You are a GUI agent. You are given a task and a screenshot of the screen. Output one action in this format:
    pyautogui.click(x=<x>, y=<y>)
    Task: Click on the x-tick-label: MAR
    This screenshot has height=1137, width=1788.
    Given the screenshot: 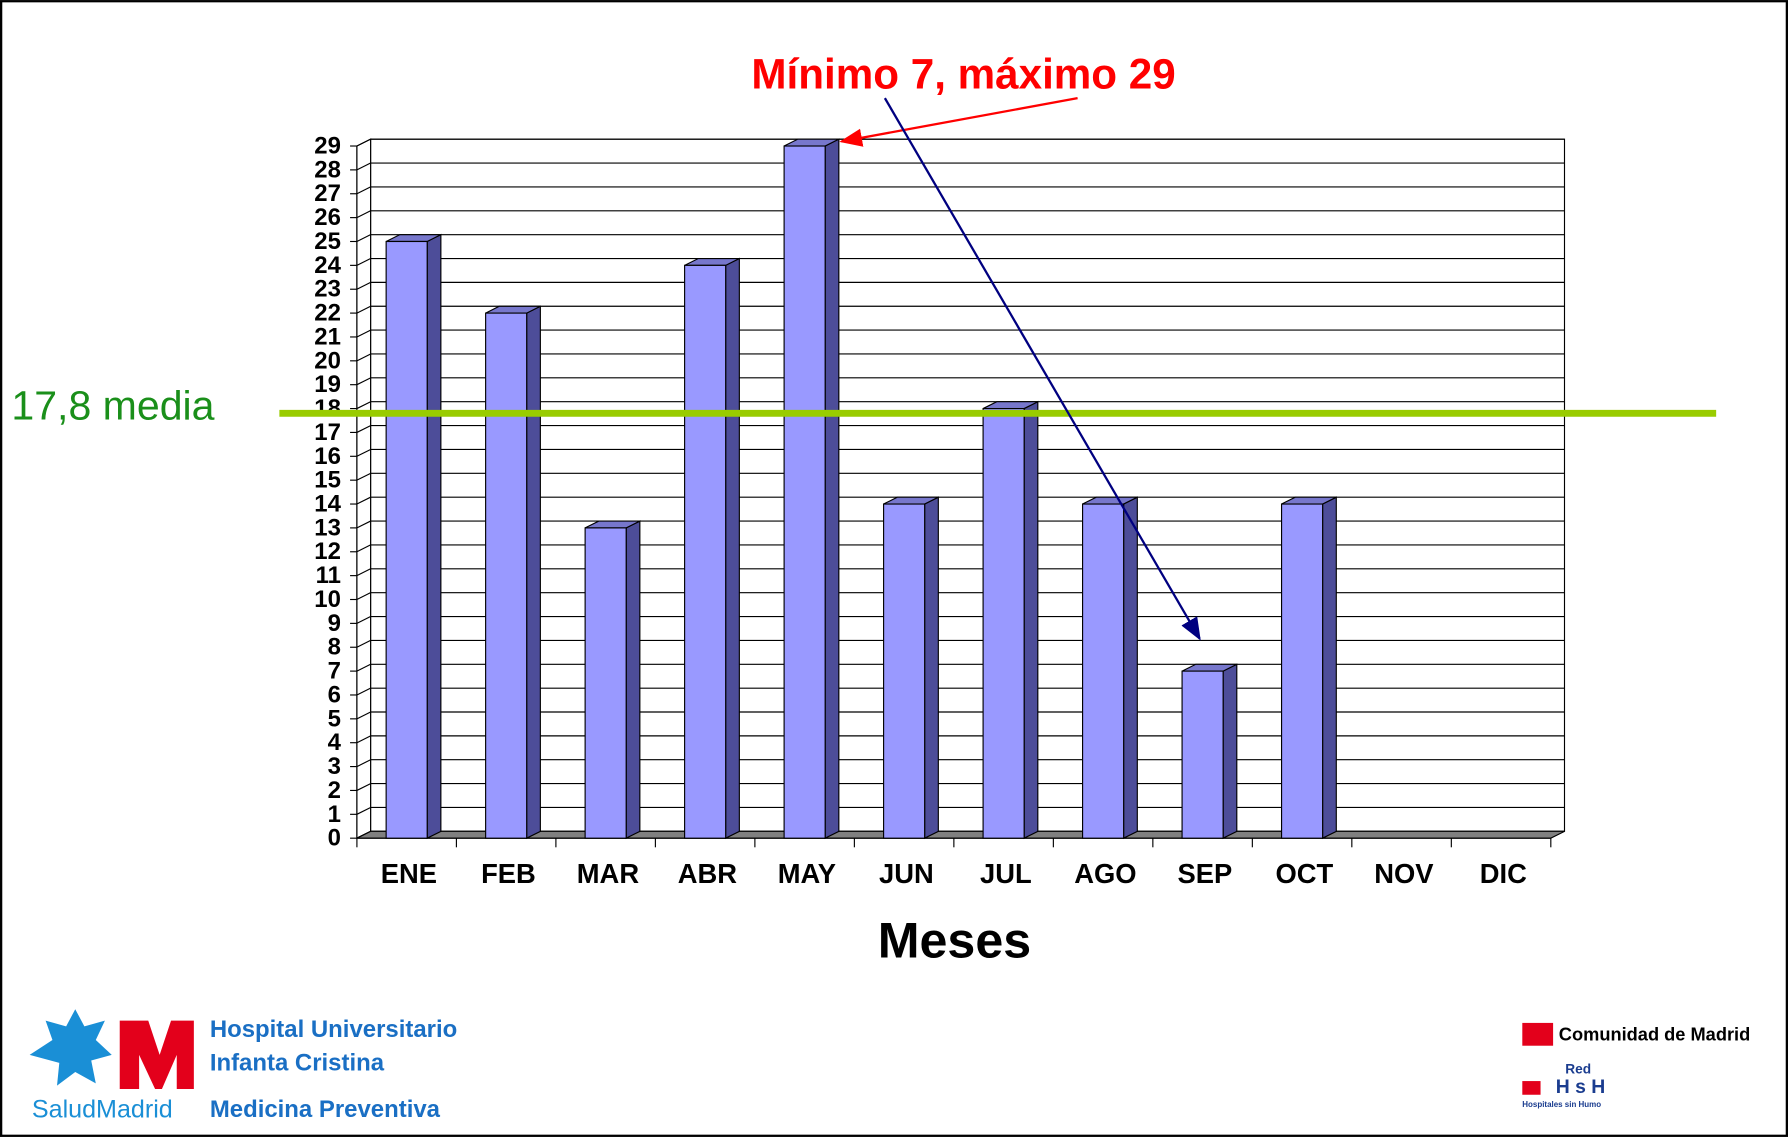 What is the action you would take?
    pyautogui.click(x=608, y=873)
    